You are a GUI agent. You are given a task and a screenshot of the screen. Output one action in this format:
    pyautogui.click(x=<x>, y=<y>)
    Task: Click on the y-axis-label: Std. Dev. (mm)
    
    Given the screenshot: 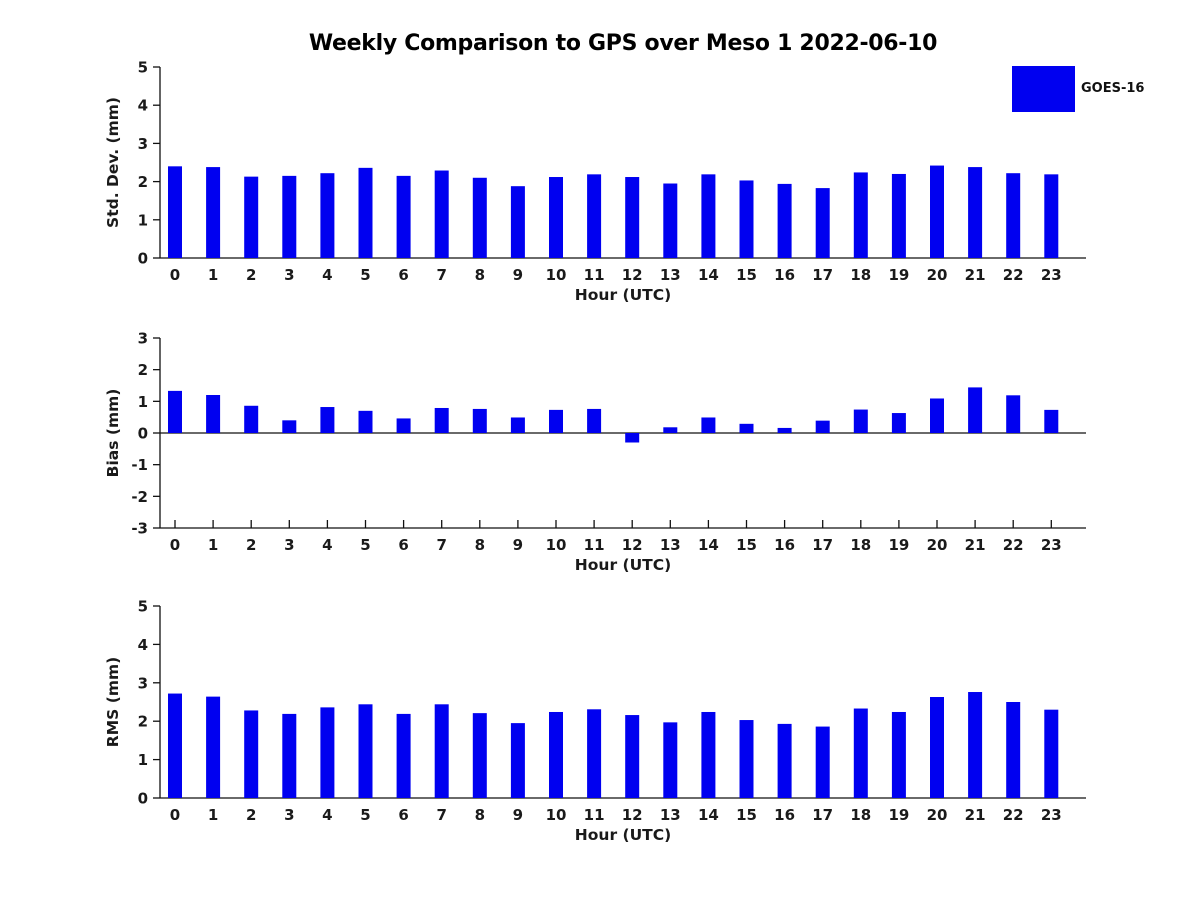 What is the action you would take?
    pyautogui.click(x=113, y=162)
    